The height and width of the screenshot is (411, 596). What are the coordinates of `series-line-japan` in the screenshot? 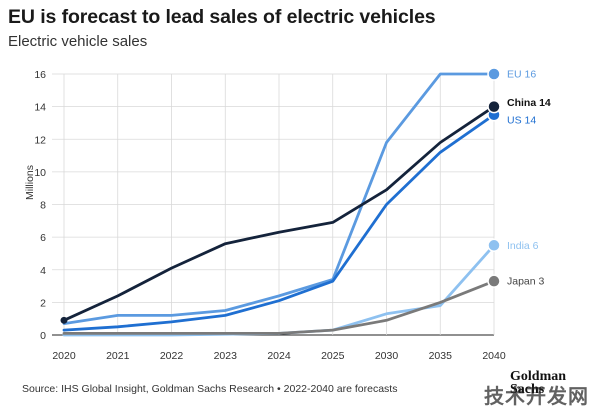 It's located at (279, 307).